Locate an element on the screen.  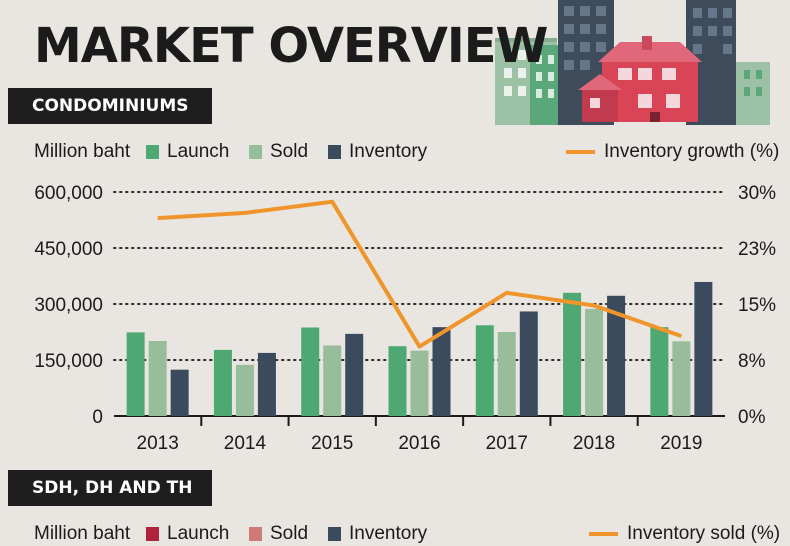
y2-tick-label: 8% is located at coordinates (752, 361).